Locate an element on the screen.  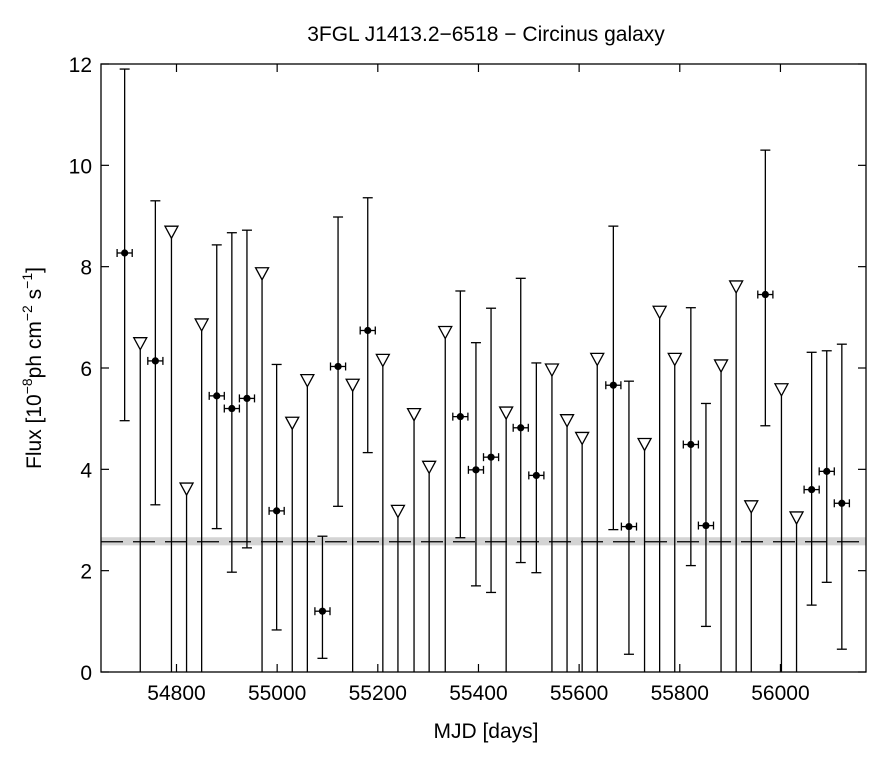
x-tick-label: 55400 is located at coordinates (478, 693).